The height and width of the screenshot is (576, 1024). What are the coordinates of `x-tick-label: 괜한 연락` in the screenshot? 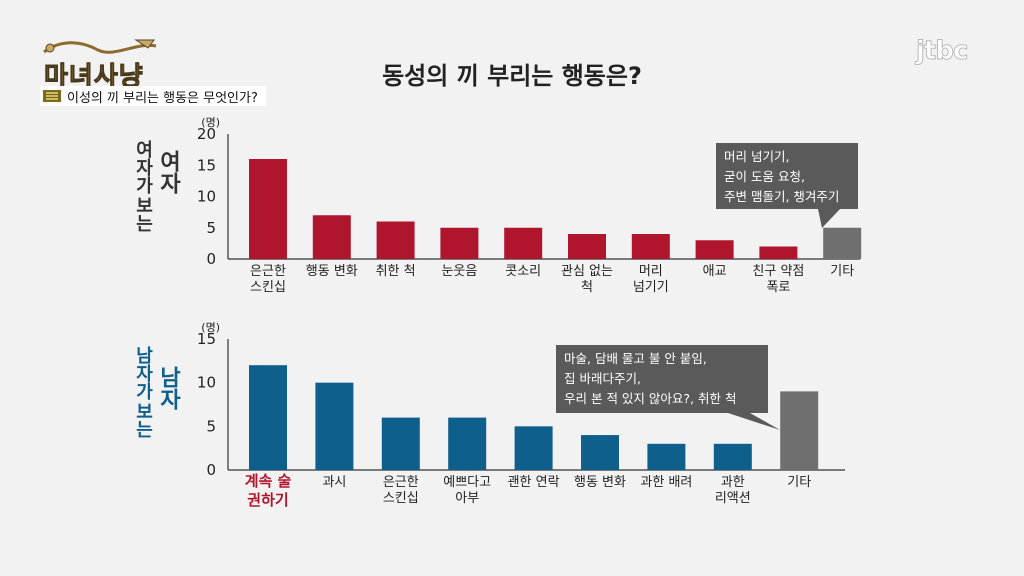 It's located at (534, 482).